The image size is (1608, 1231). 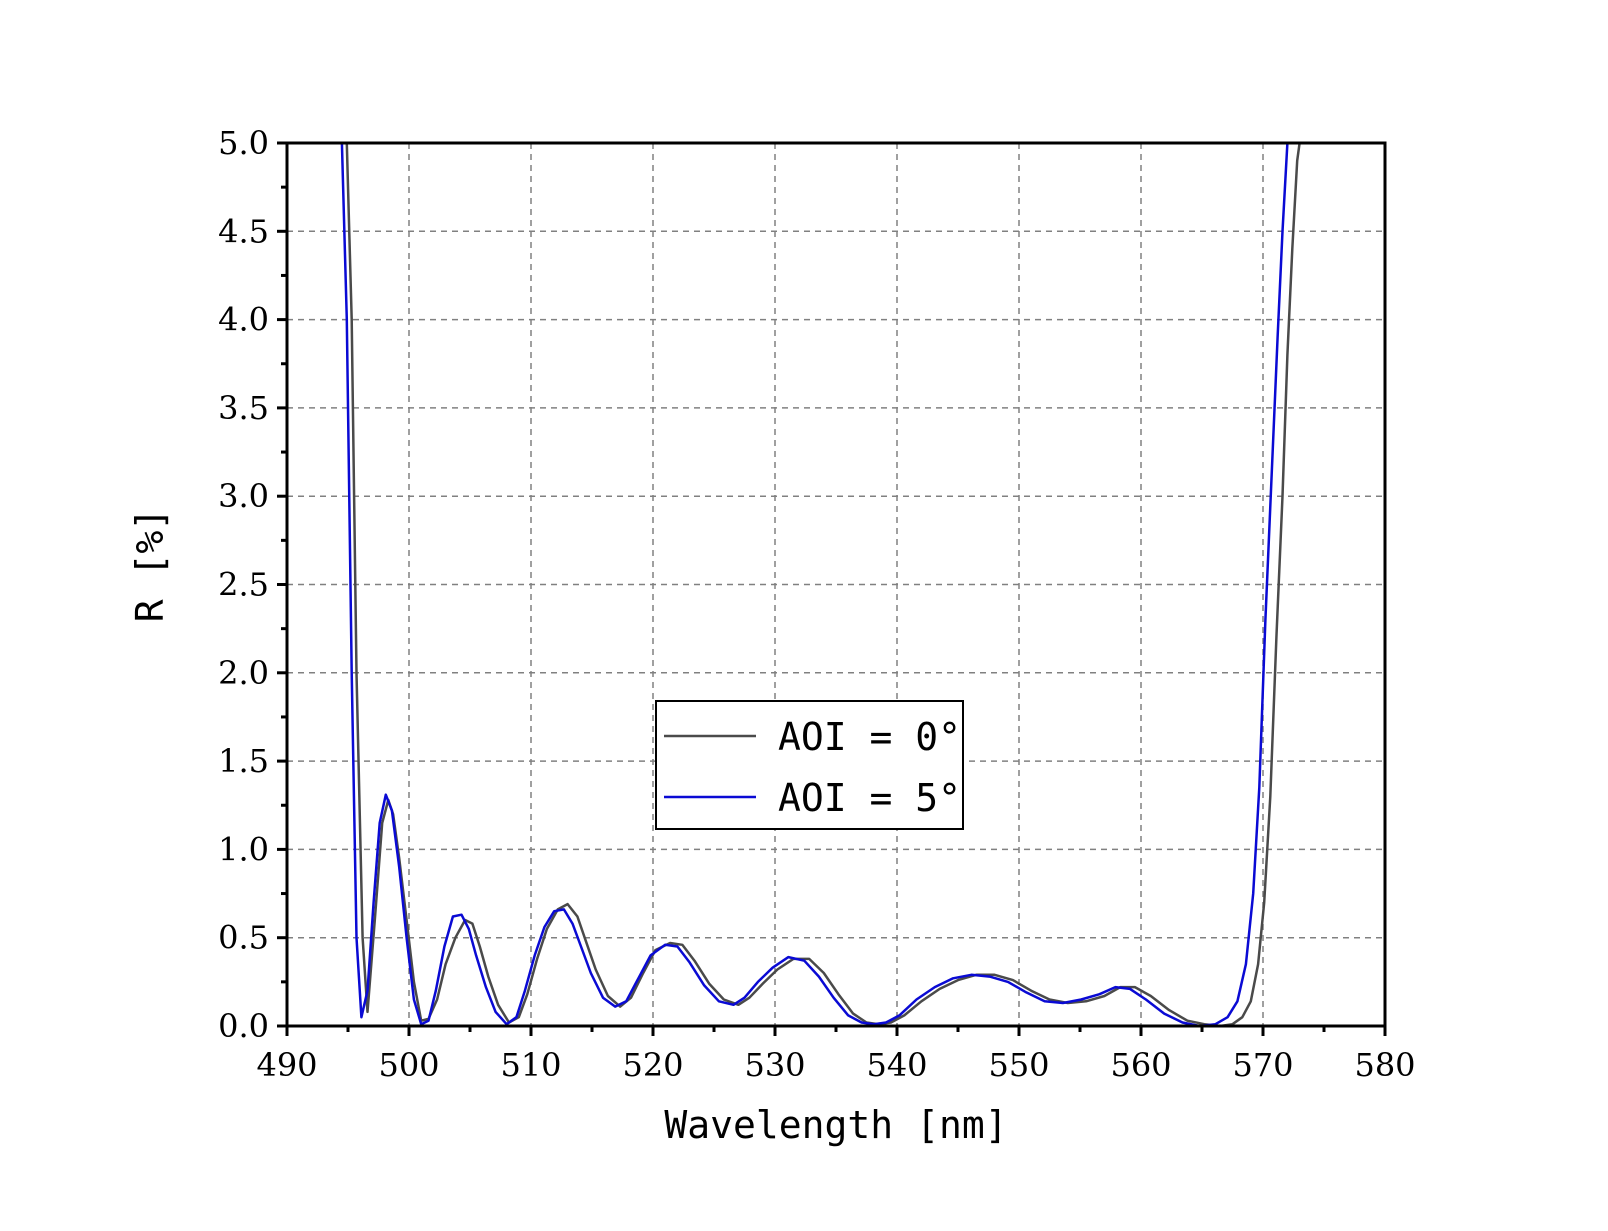 What do you see at coordinates (1384, 1065) in the screenshot?
I see `x-tick-label: 580` at bounding box center [1384, 1065].